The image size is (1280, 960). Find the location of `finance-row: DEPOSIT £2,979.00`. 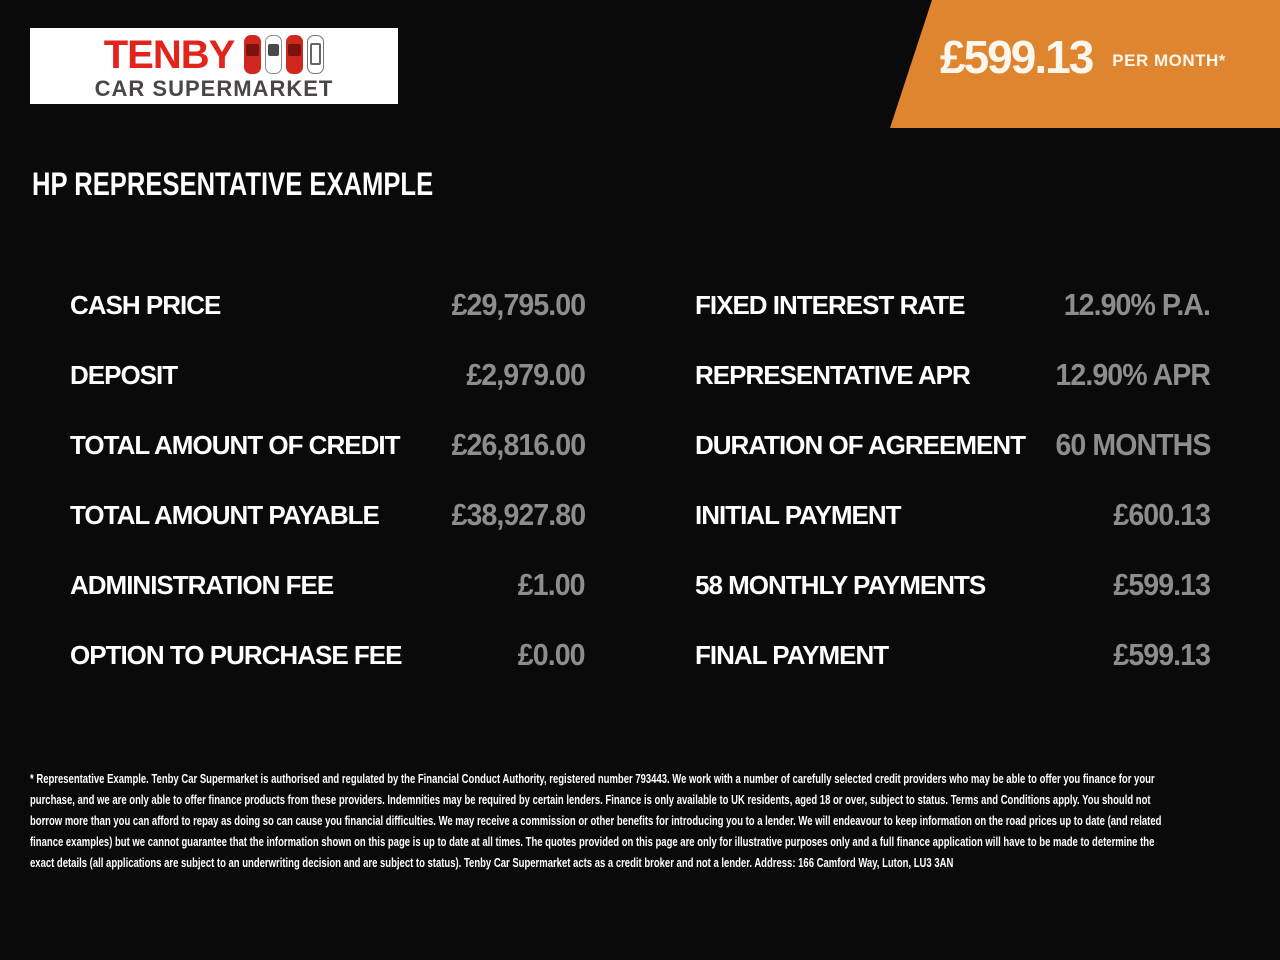

finance-row: DEPOSIT £2,979.00 is located at coordinates (328, 375).